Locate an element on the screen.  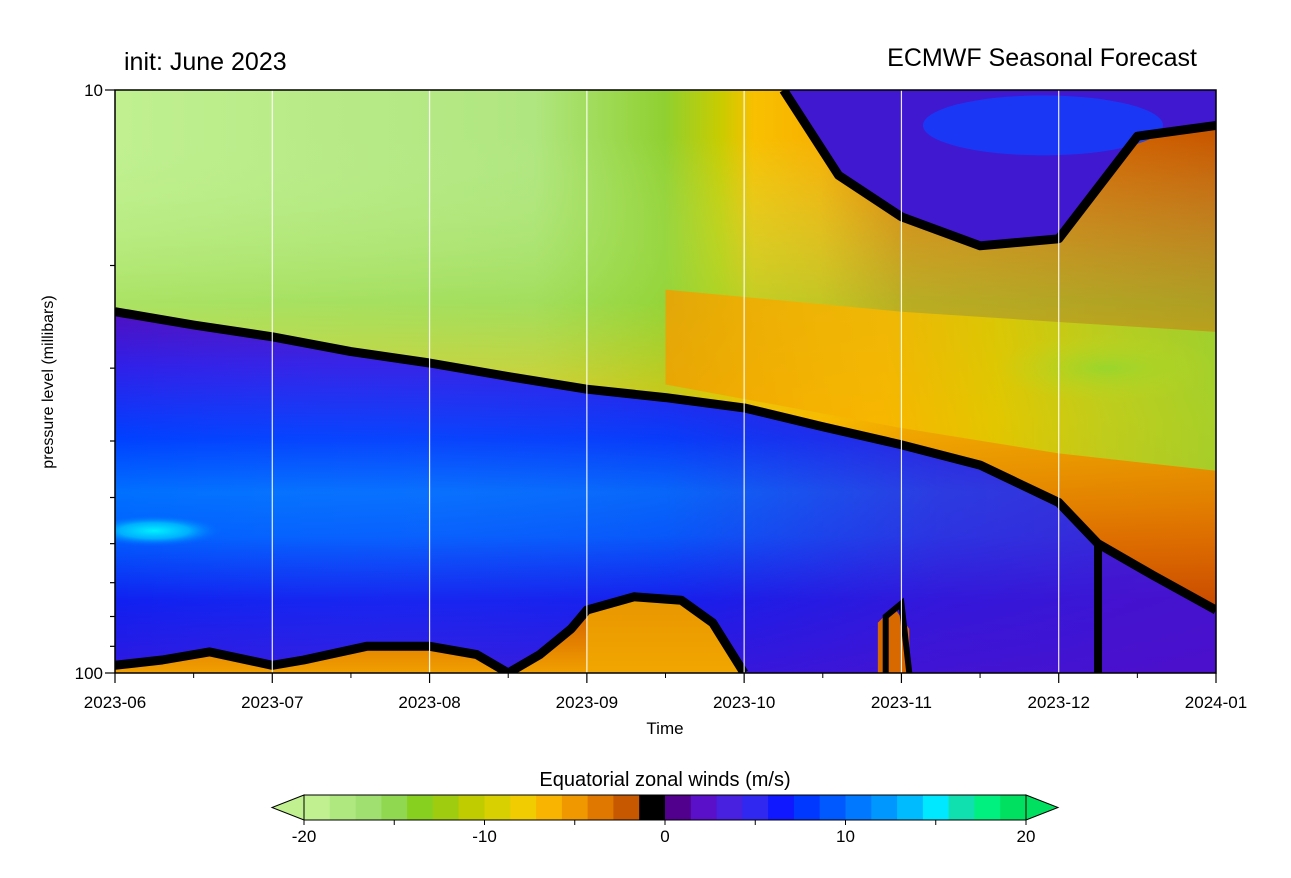
descending-westerly-tail is located at coordinates (1157, 608).